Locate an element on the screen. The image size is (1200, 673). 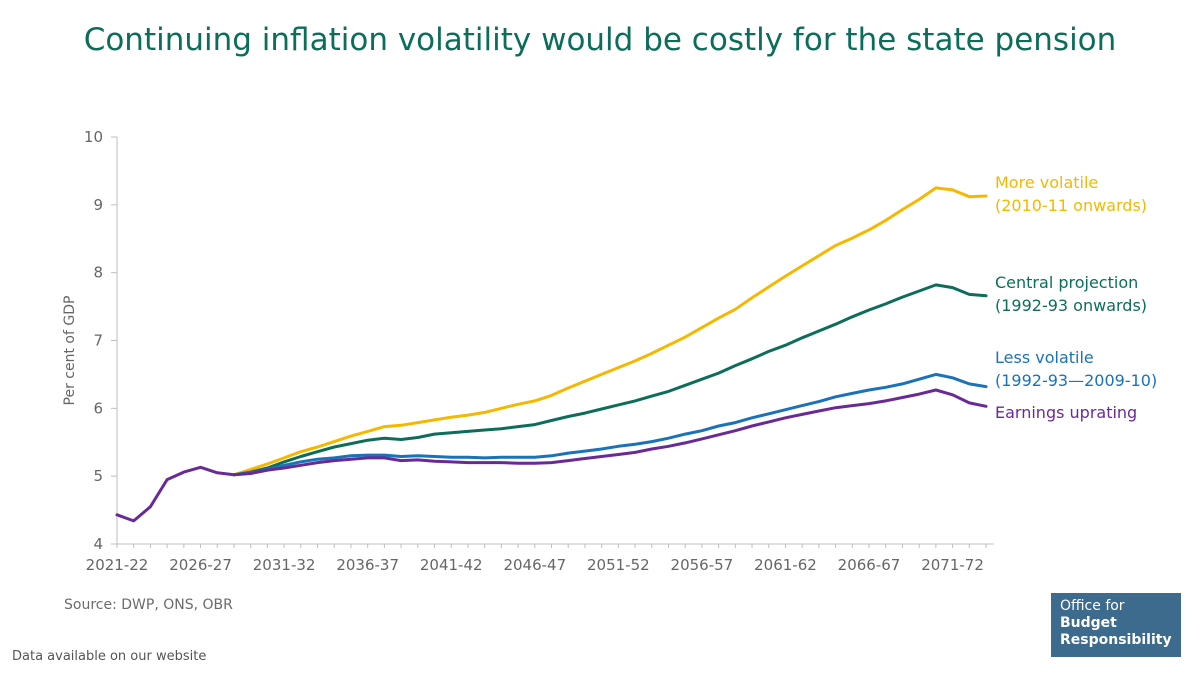
series-label: Central projection is located at coordinates (1066, 282).